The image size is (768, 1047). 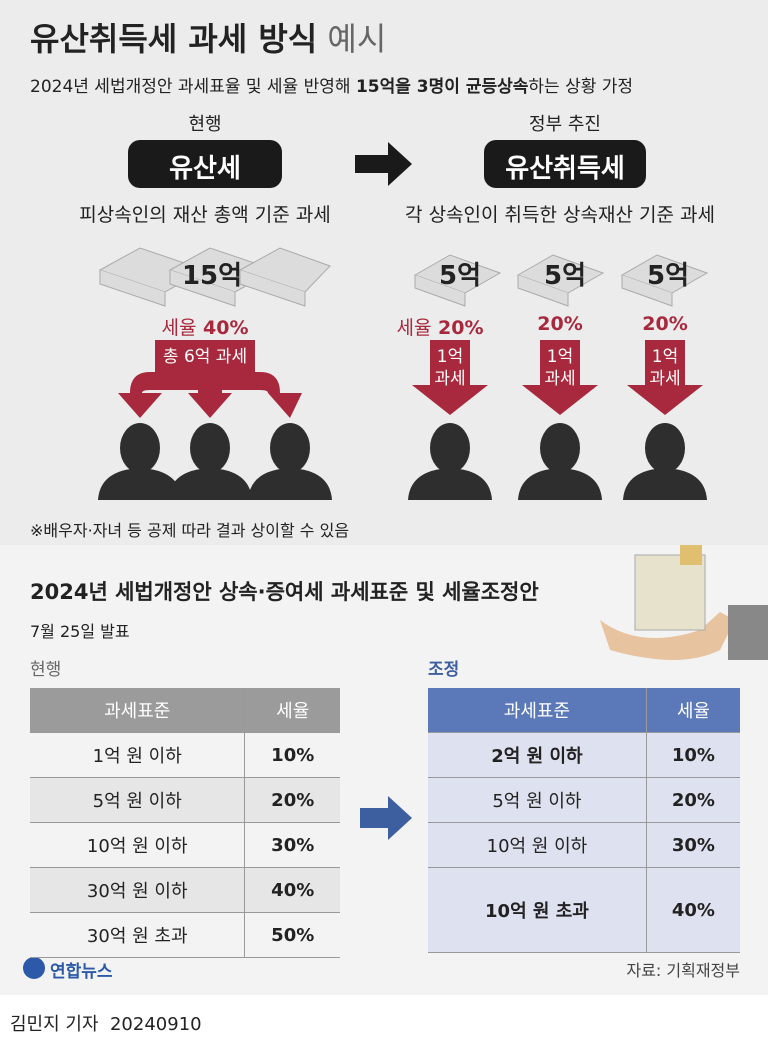 I want to click on description: 각 상속인이 취득한 상속재산 기준 과세, so click(x=560, y=215).